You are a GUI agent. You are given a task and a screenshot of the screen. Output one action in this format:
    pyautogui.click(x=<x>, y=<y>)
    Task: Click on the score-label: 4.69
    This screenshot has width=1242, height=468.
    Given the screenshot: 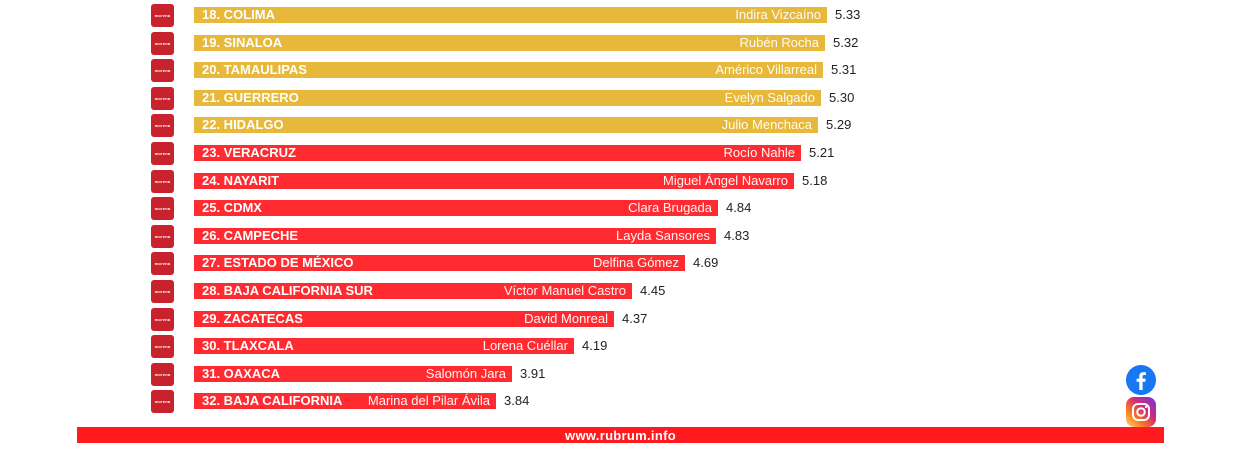 What is the action you would take?
    pyautogui.click(x=706, y=263)
    